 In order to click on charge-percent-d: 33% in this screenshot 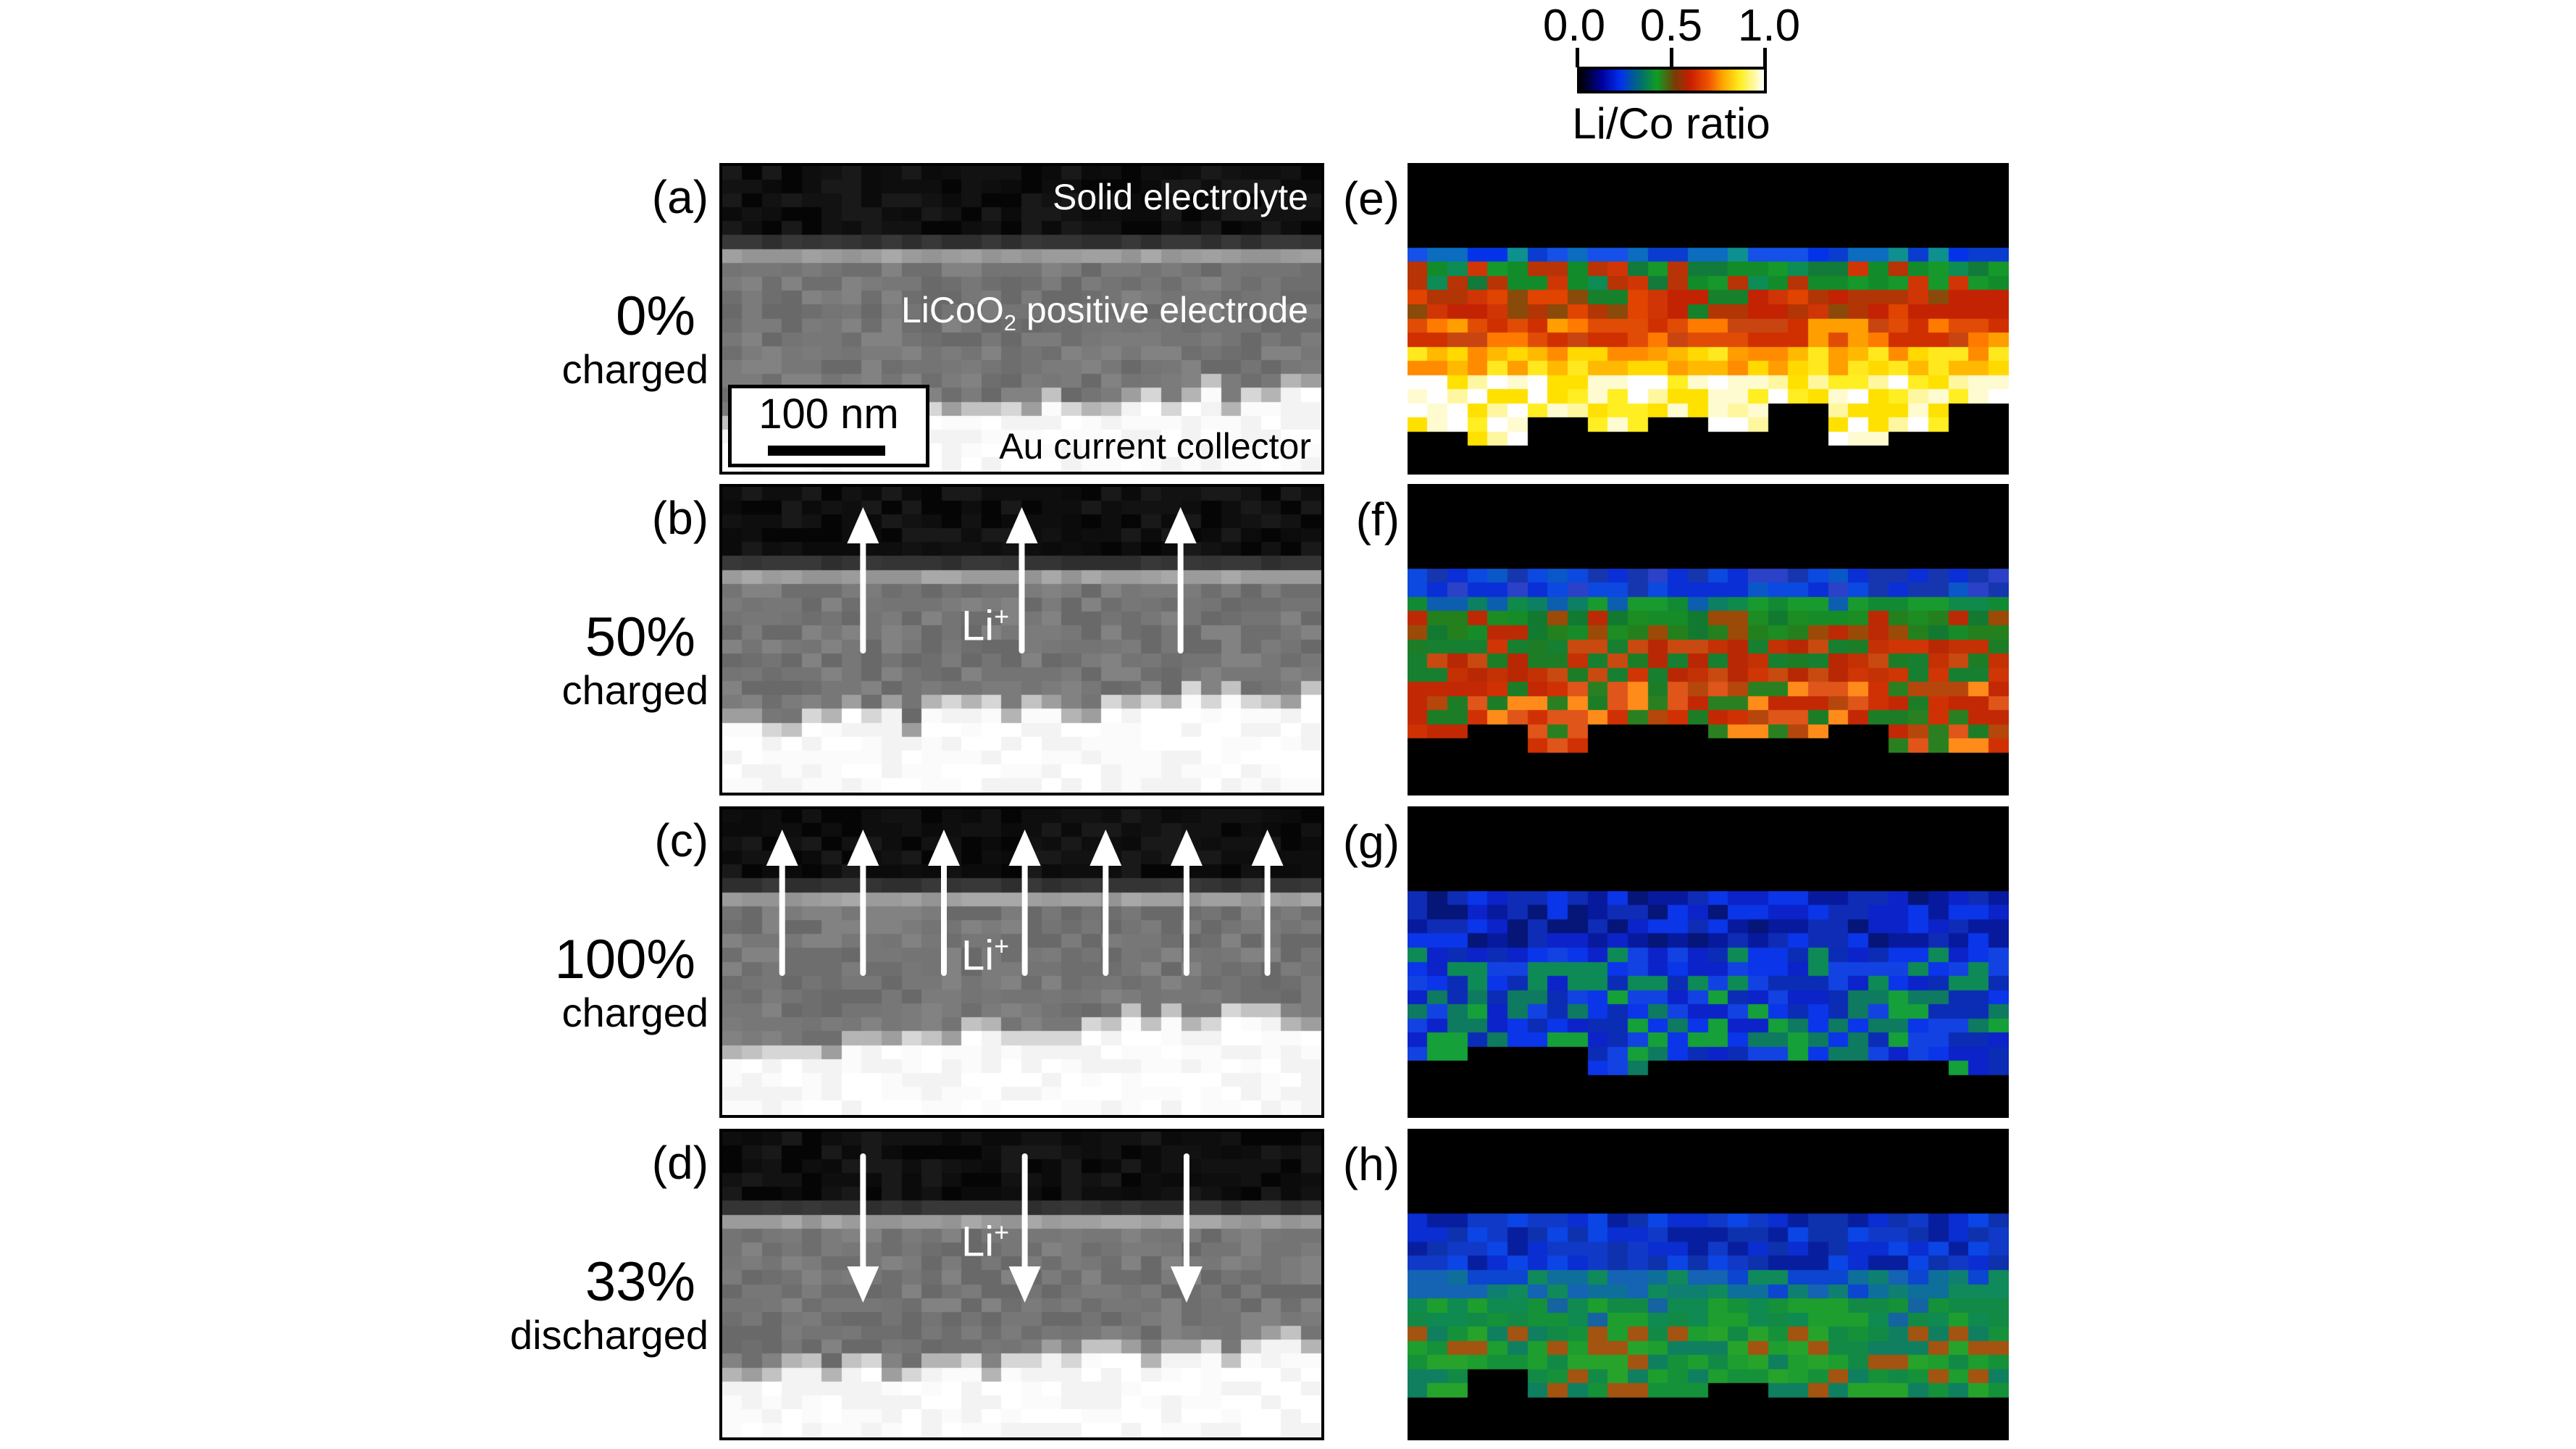, I will do `click(640, 1282)`.